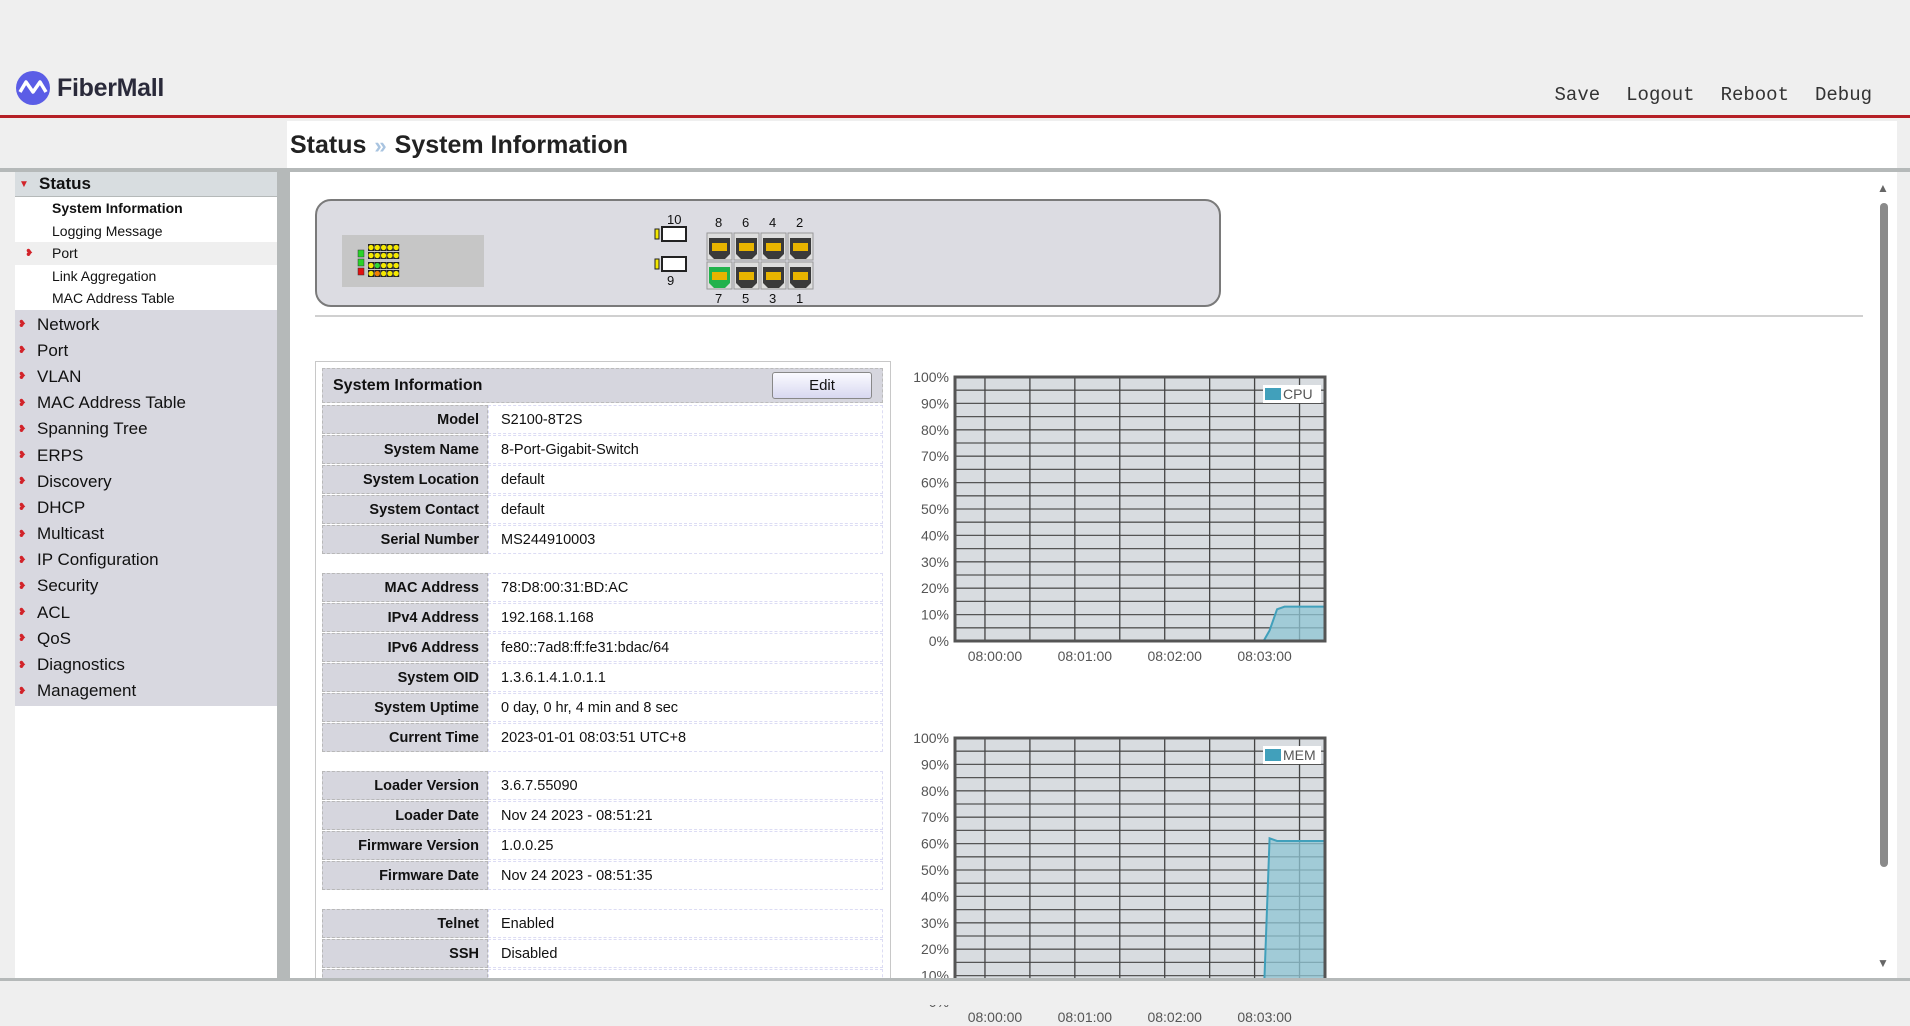 The image size is (1910, 1026). Describe the element at coordinates (935, 403) in the screenshot. I see `y-tick-label: 90%` at that location.